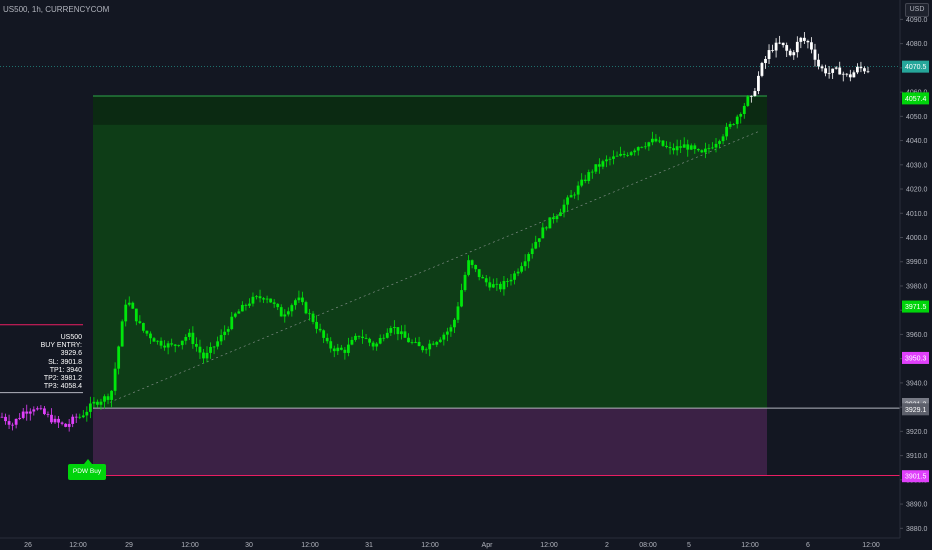 The height and width of the screenshot is (550, 932). What do you see at coordinates (87, 469) in the screenshot?
I see `buy-signal-tag: PDW Buy` at bounding box center [87, 469].